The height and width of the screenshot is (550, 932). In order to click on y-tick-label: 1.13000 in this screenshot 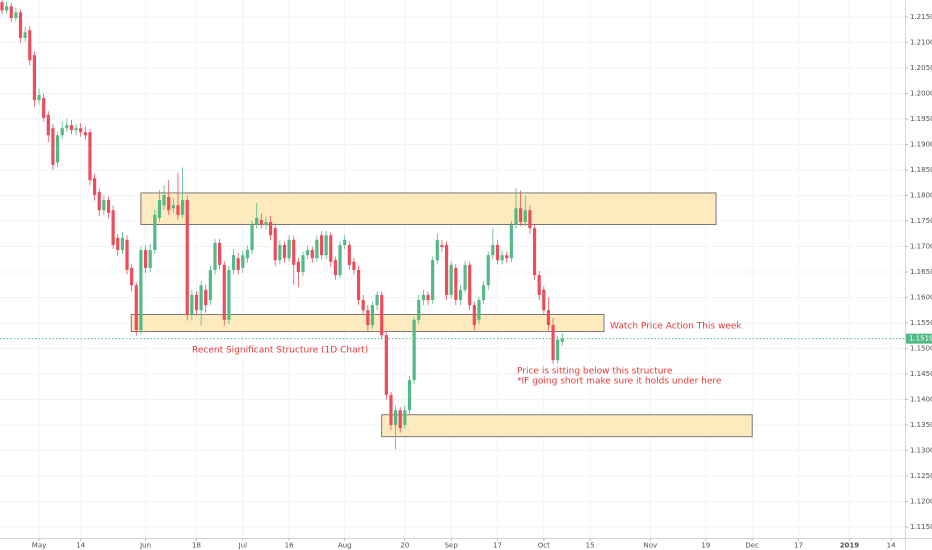, I will do `click(921, 450)`.